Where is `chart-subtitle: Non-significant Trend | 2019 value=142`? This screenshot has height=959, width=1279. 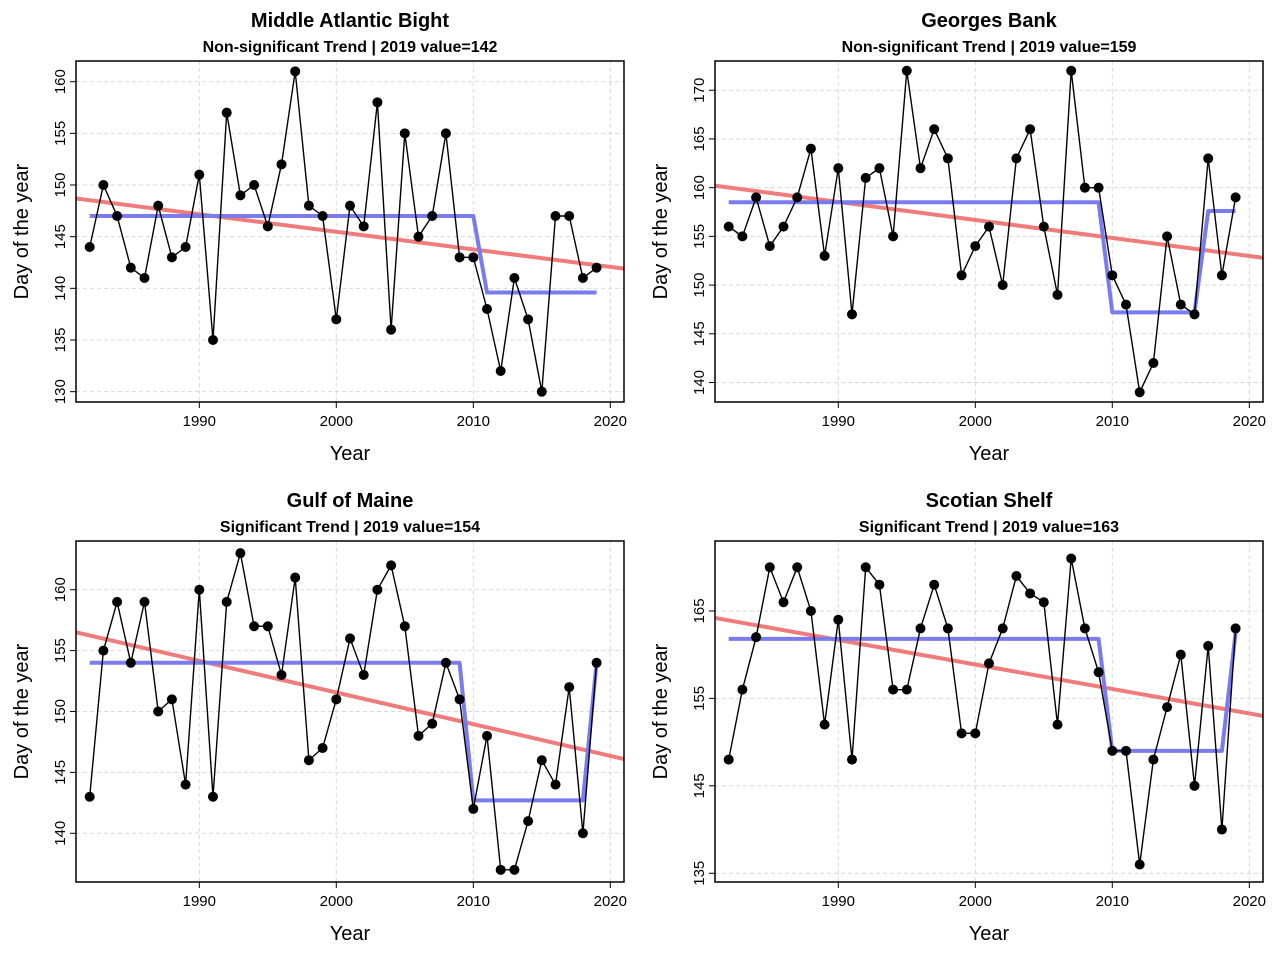
chart-subtitle: Non-significant Trend | 2019 value=142 is located at coordinates (350, 47).